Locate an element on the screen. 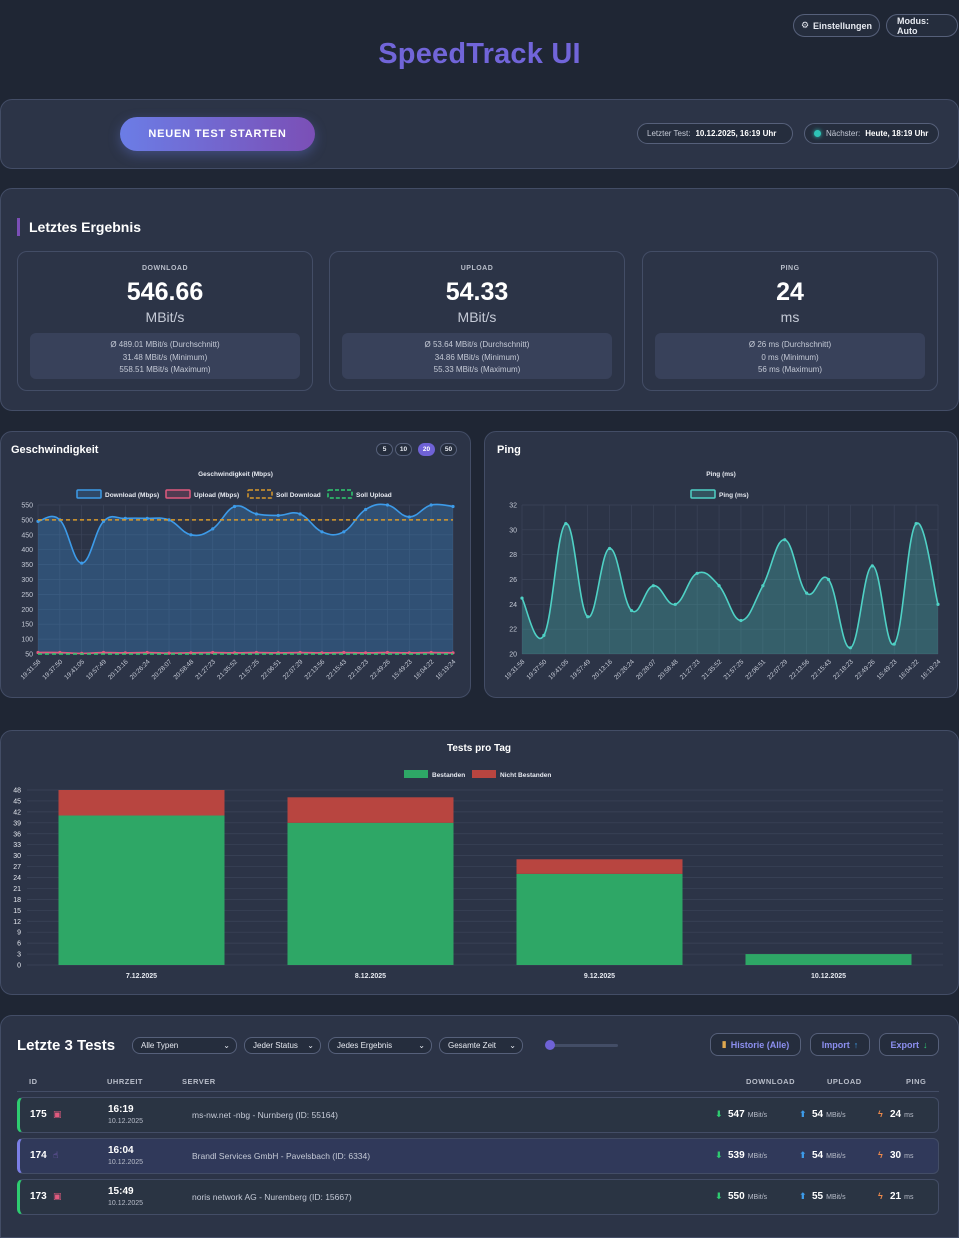  range-50-button: 50 is located at coordinates (448, 449).